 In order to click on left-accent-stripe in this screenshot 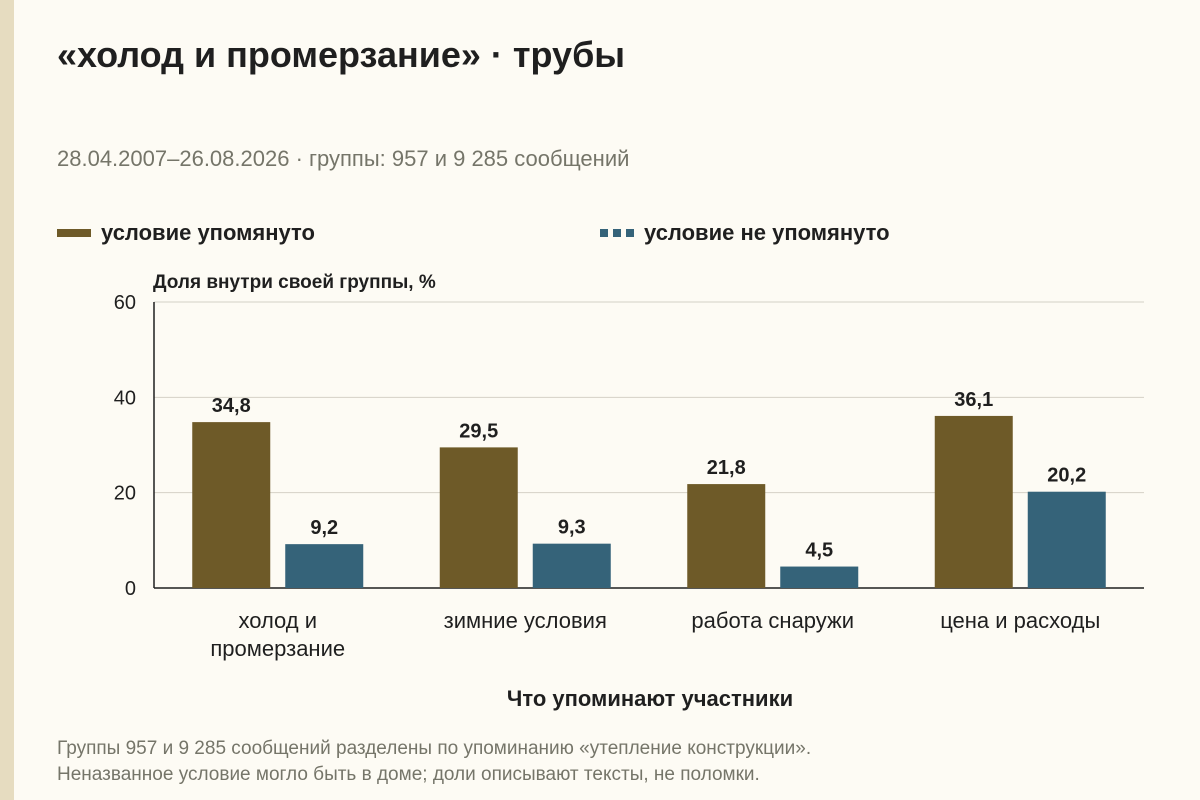, I will do `click(7, 400)`.